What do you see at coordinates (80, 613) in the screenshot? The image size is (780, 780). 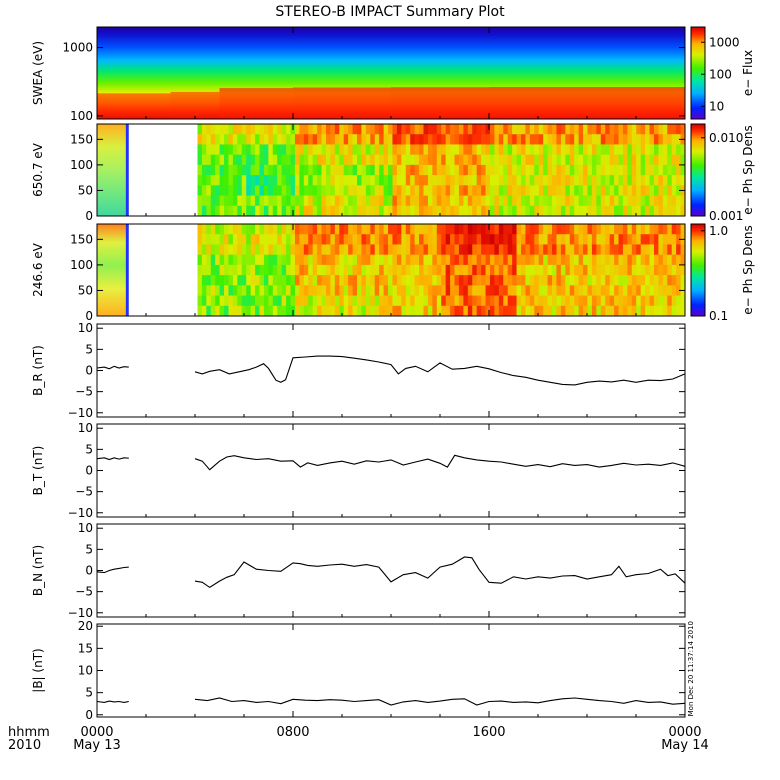 I see `y-tick-label: −10` at bounding box center [80, 613].